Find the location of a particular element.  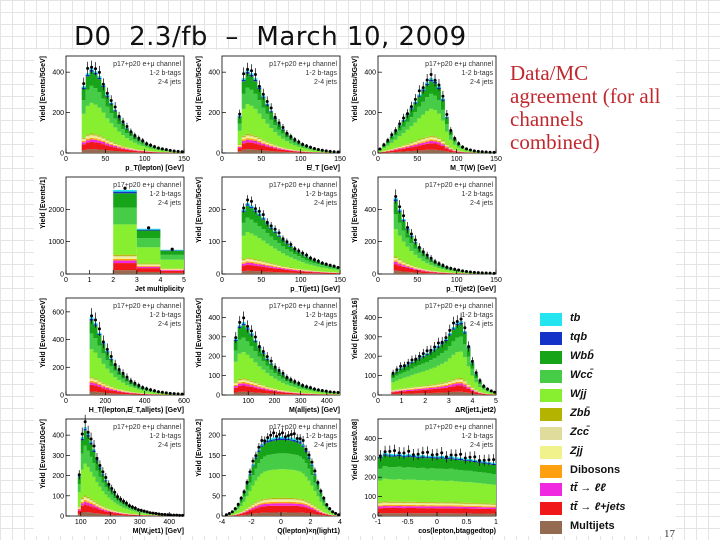

legend-item: Wjj is located at coordinates (605, 395).